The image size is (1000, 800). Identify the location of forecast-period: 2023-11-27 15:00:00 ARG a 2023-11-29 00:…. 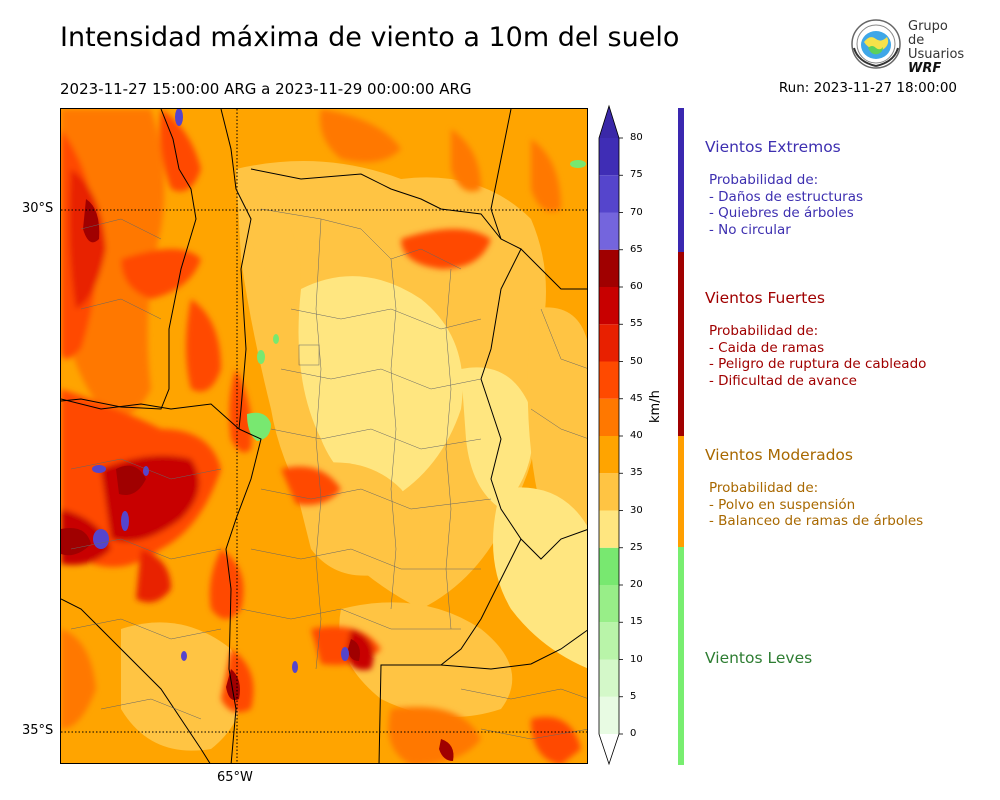
(266, 89).